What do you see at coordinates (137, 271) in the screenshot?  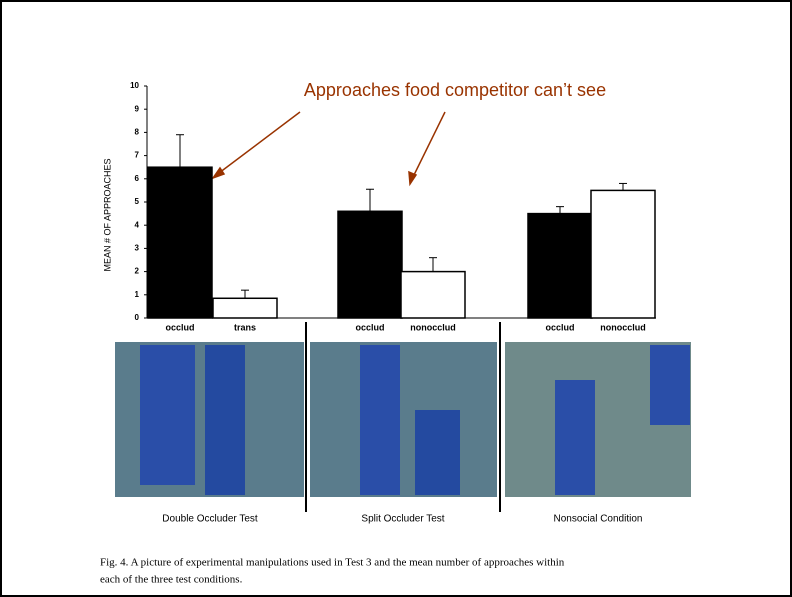 I see `y-tick-label: 2` at bounding box center [137, 271].